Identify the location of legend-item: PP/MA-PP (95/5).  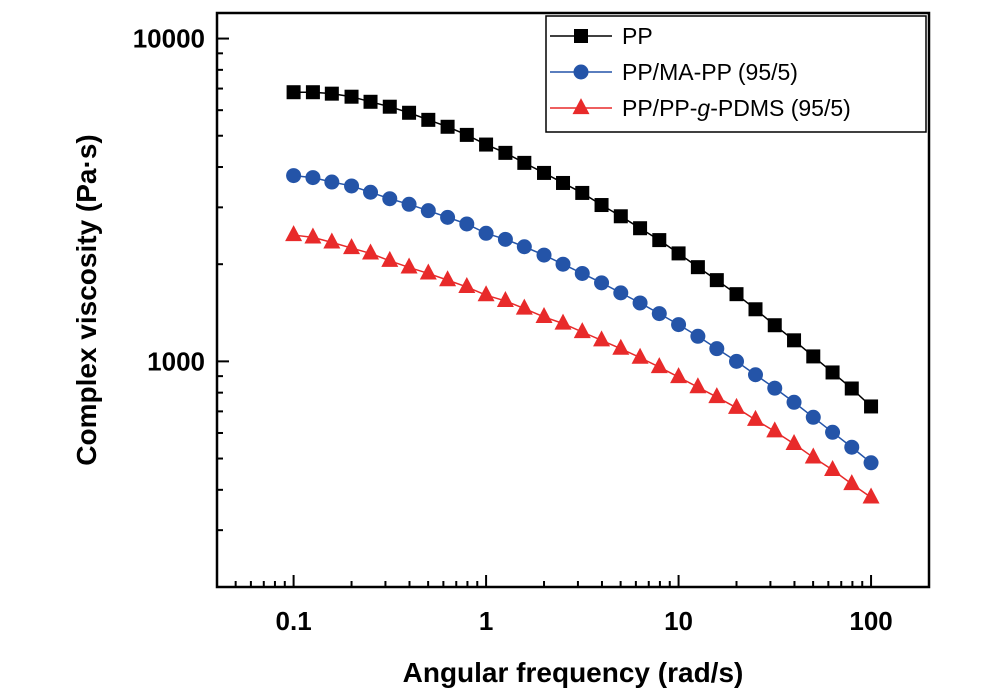
(674, 72).